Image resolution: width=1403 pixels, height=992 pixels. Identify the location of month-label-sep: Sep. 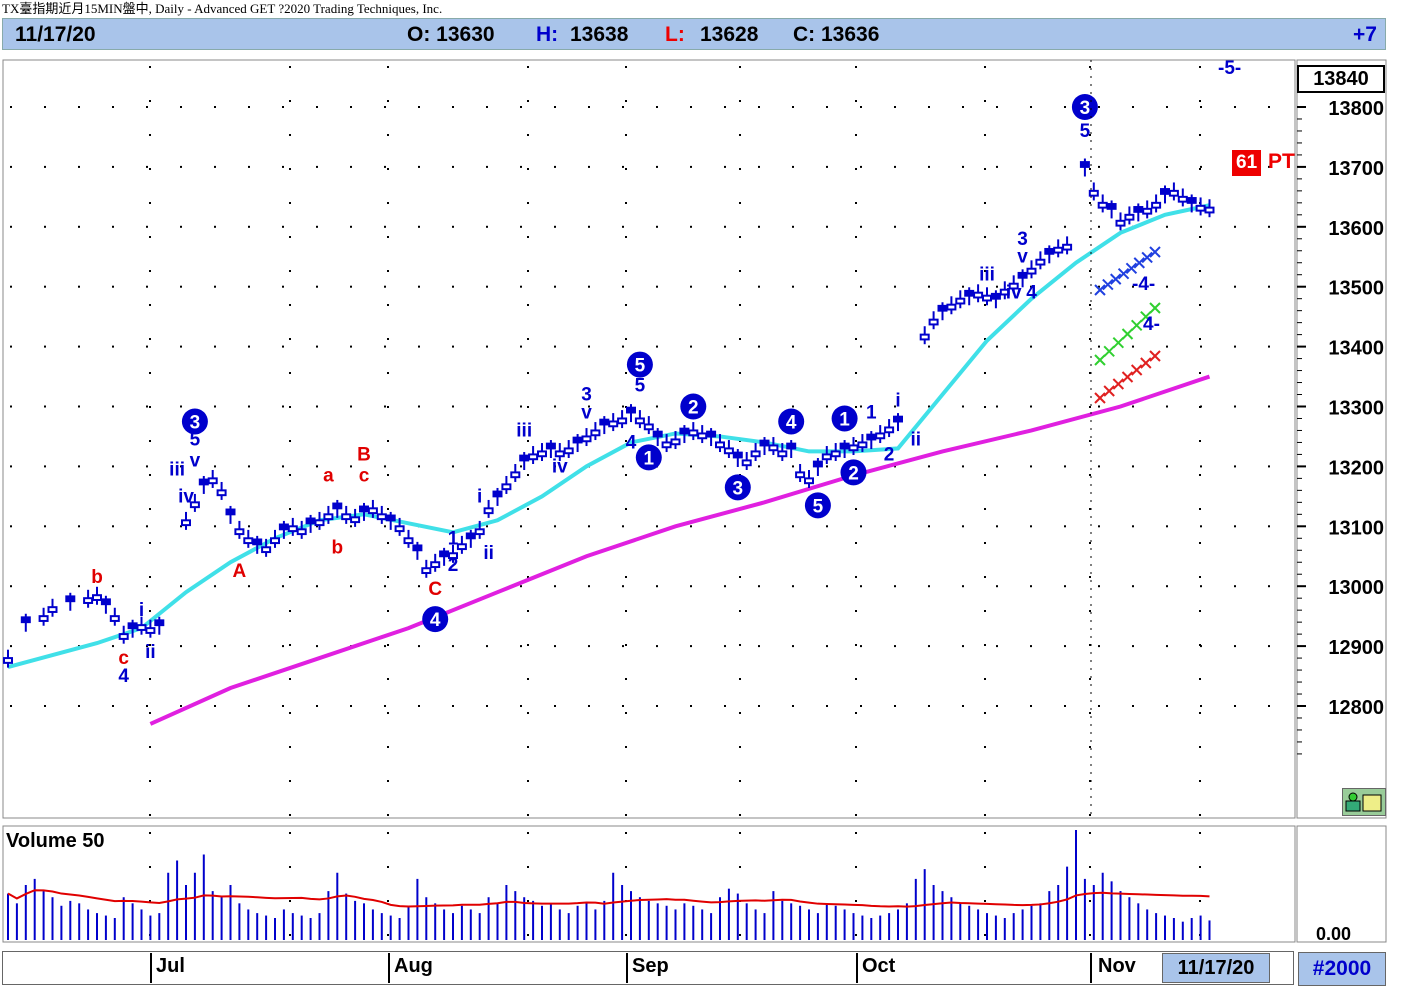
(650, 966).